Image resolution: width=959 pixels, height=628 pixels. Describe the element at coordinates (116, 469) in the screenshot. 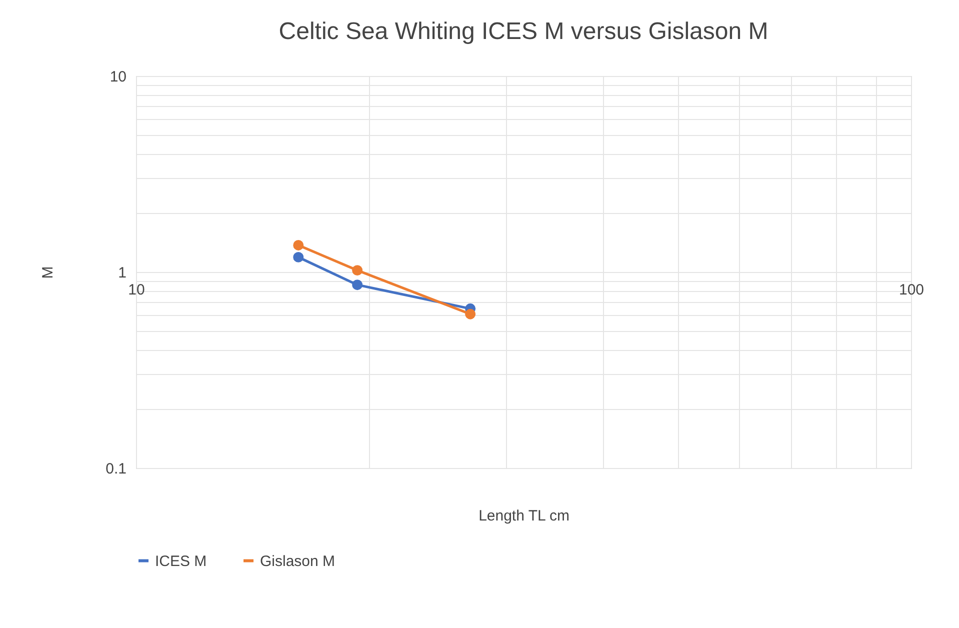

I see `y-tick-label: 0.1` at that location.